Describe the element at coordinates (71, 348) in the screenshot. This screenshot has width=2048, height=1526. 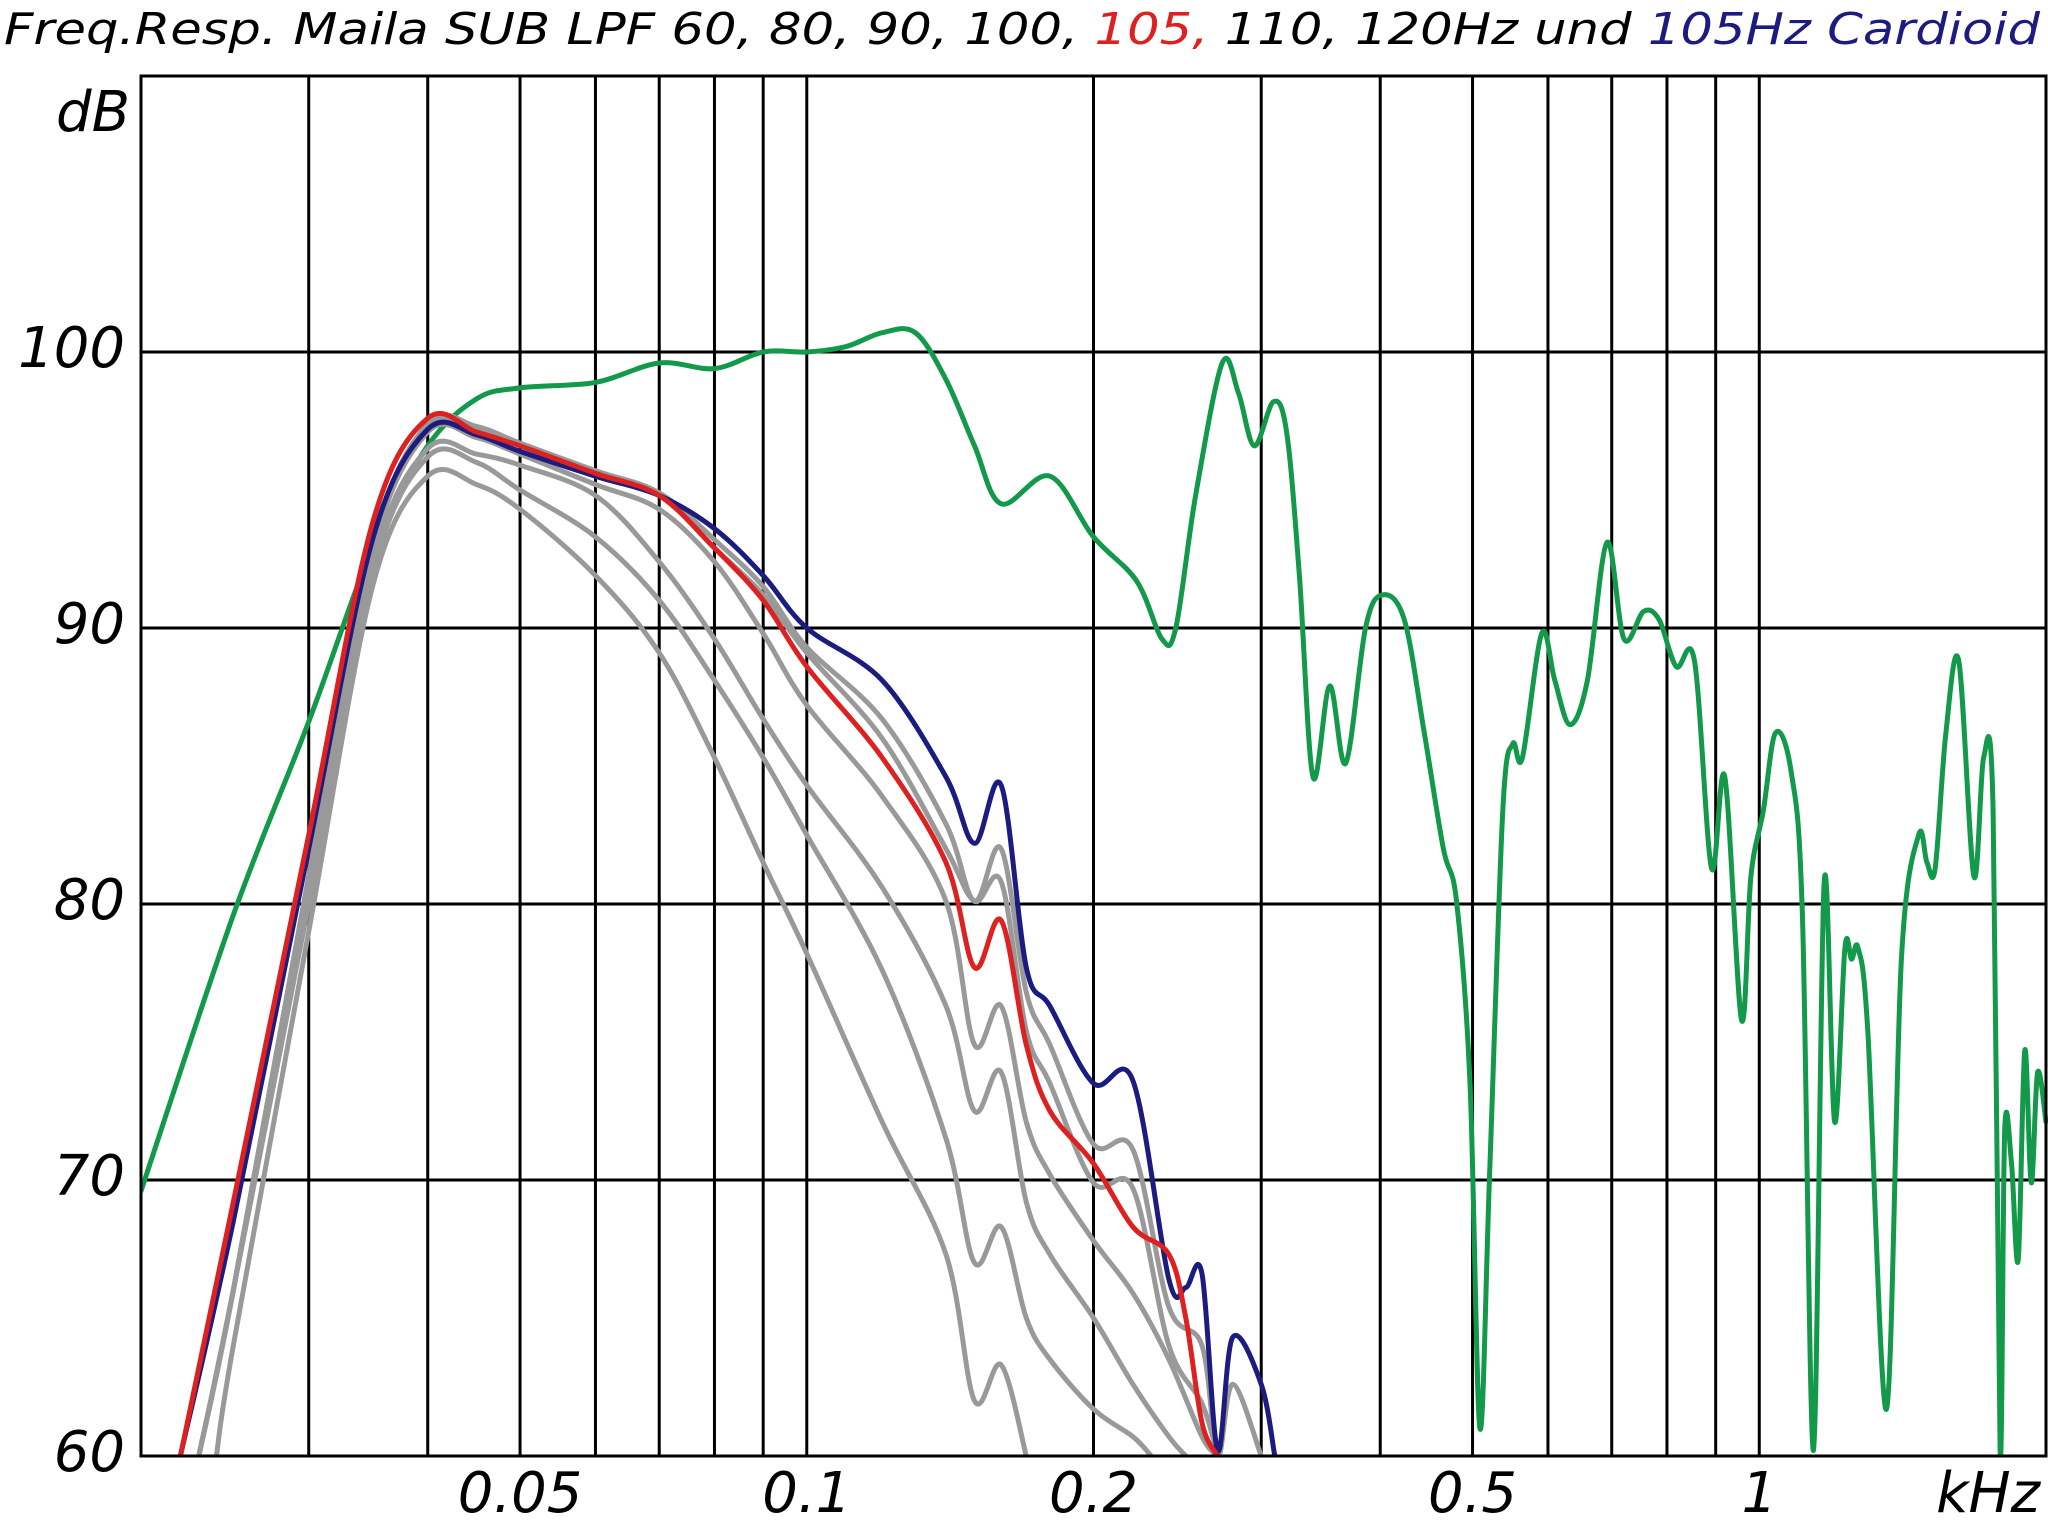
I see `y-tick-label: 100` at that location.